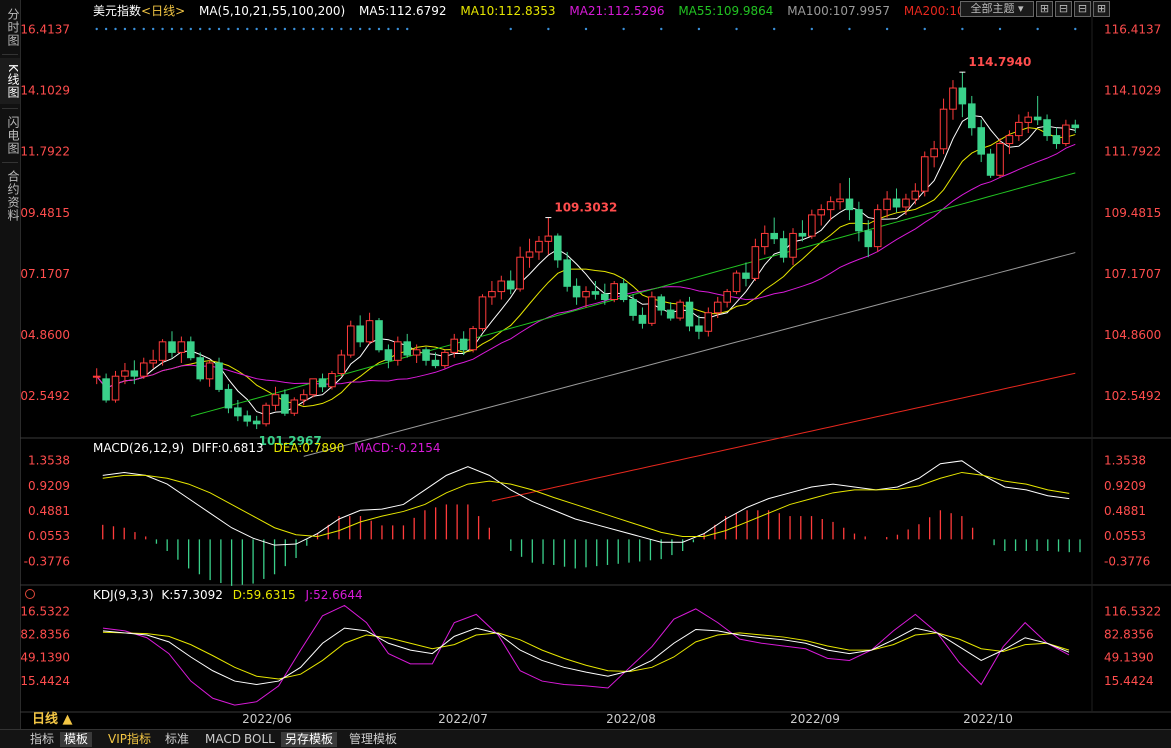 This screenshot has width=1171, height=748. I want to click on ma21-value: MA21:112.5296, so click(617, 11).